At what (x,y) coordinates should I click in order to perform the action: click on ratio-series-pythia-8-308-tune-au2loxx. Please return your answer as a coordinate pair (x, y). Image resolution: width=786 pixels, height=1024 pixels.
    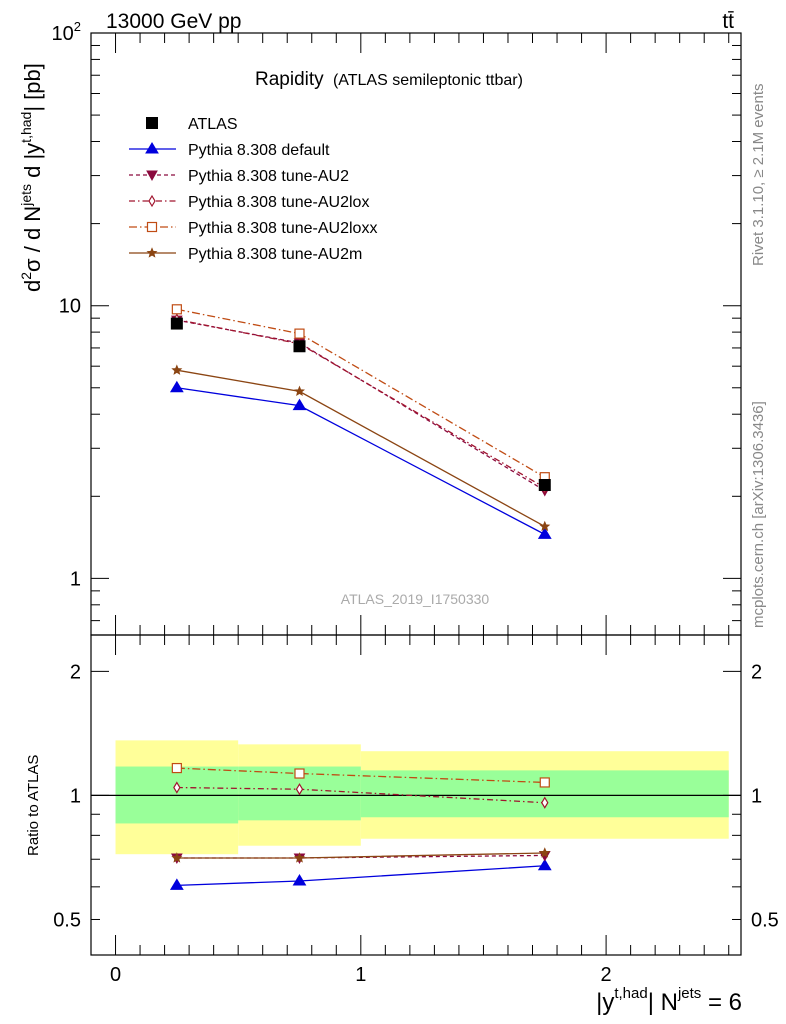
    Looking at the image, I should click on (360, 775).